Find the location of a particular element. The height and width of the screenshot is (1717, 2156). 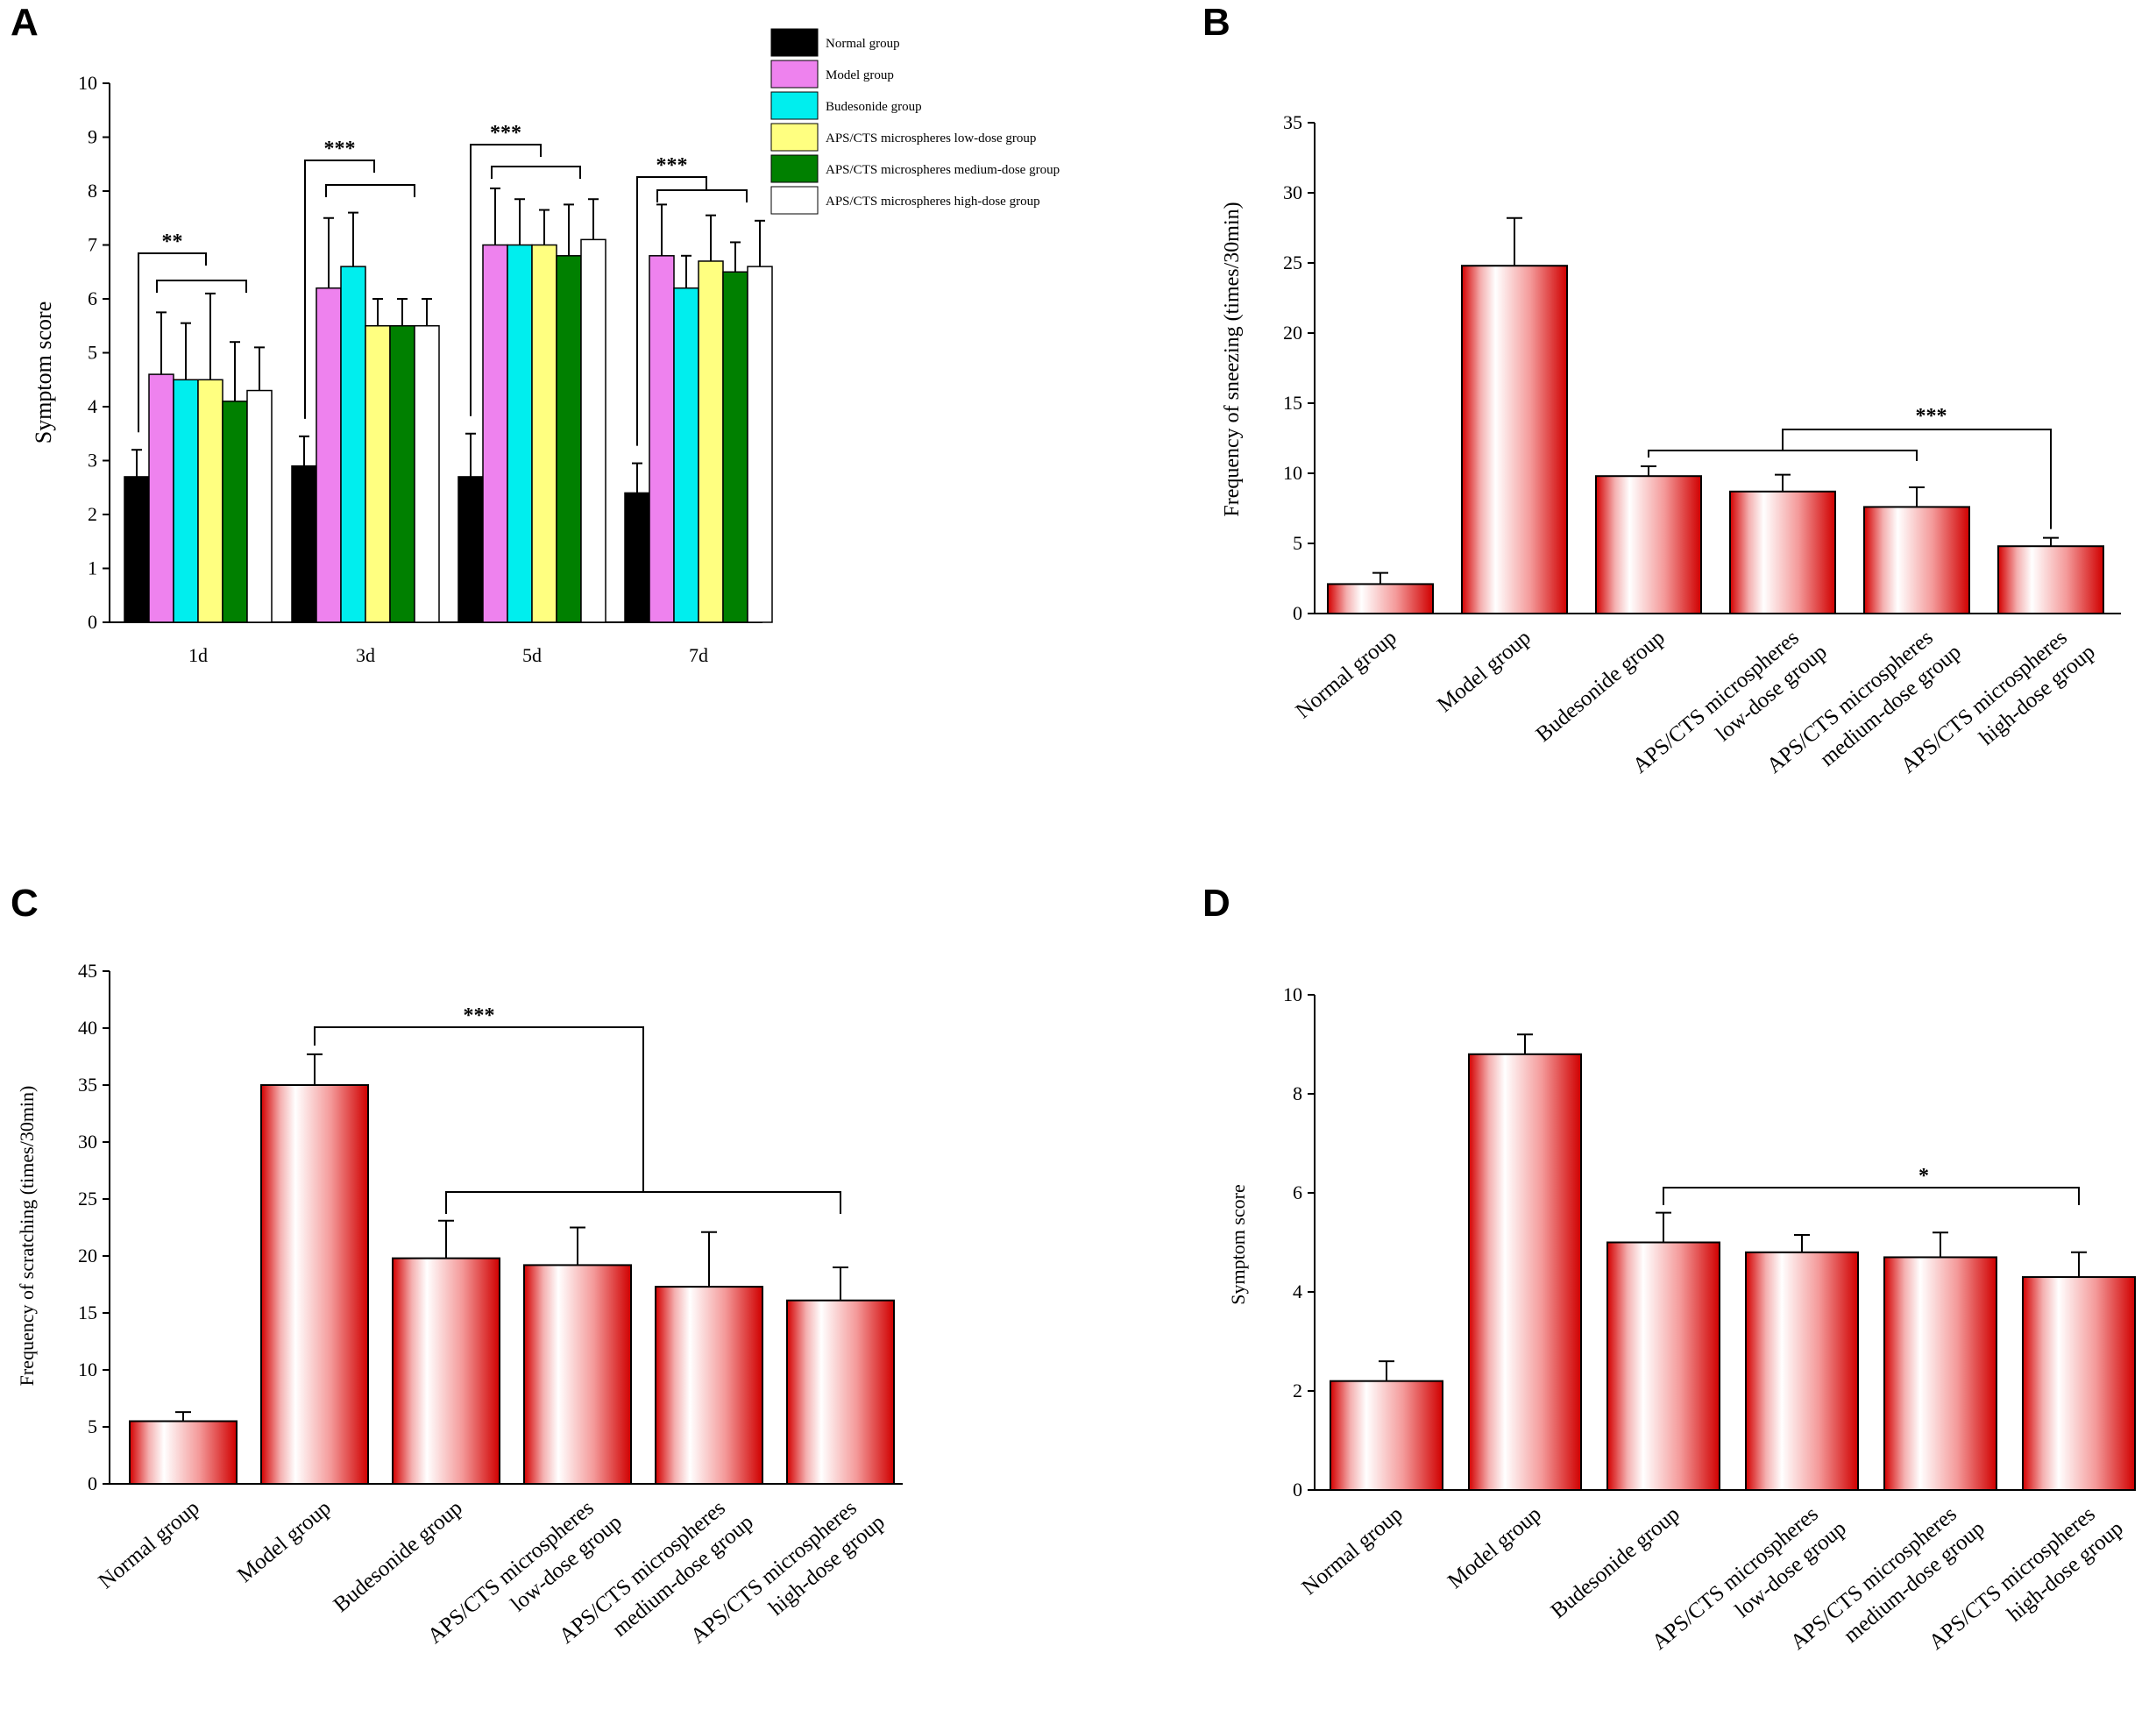

panel-c-y-tick-label: 15 is located at coordinates (87, 1312).